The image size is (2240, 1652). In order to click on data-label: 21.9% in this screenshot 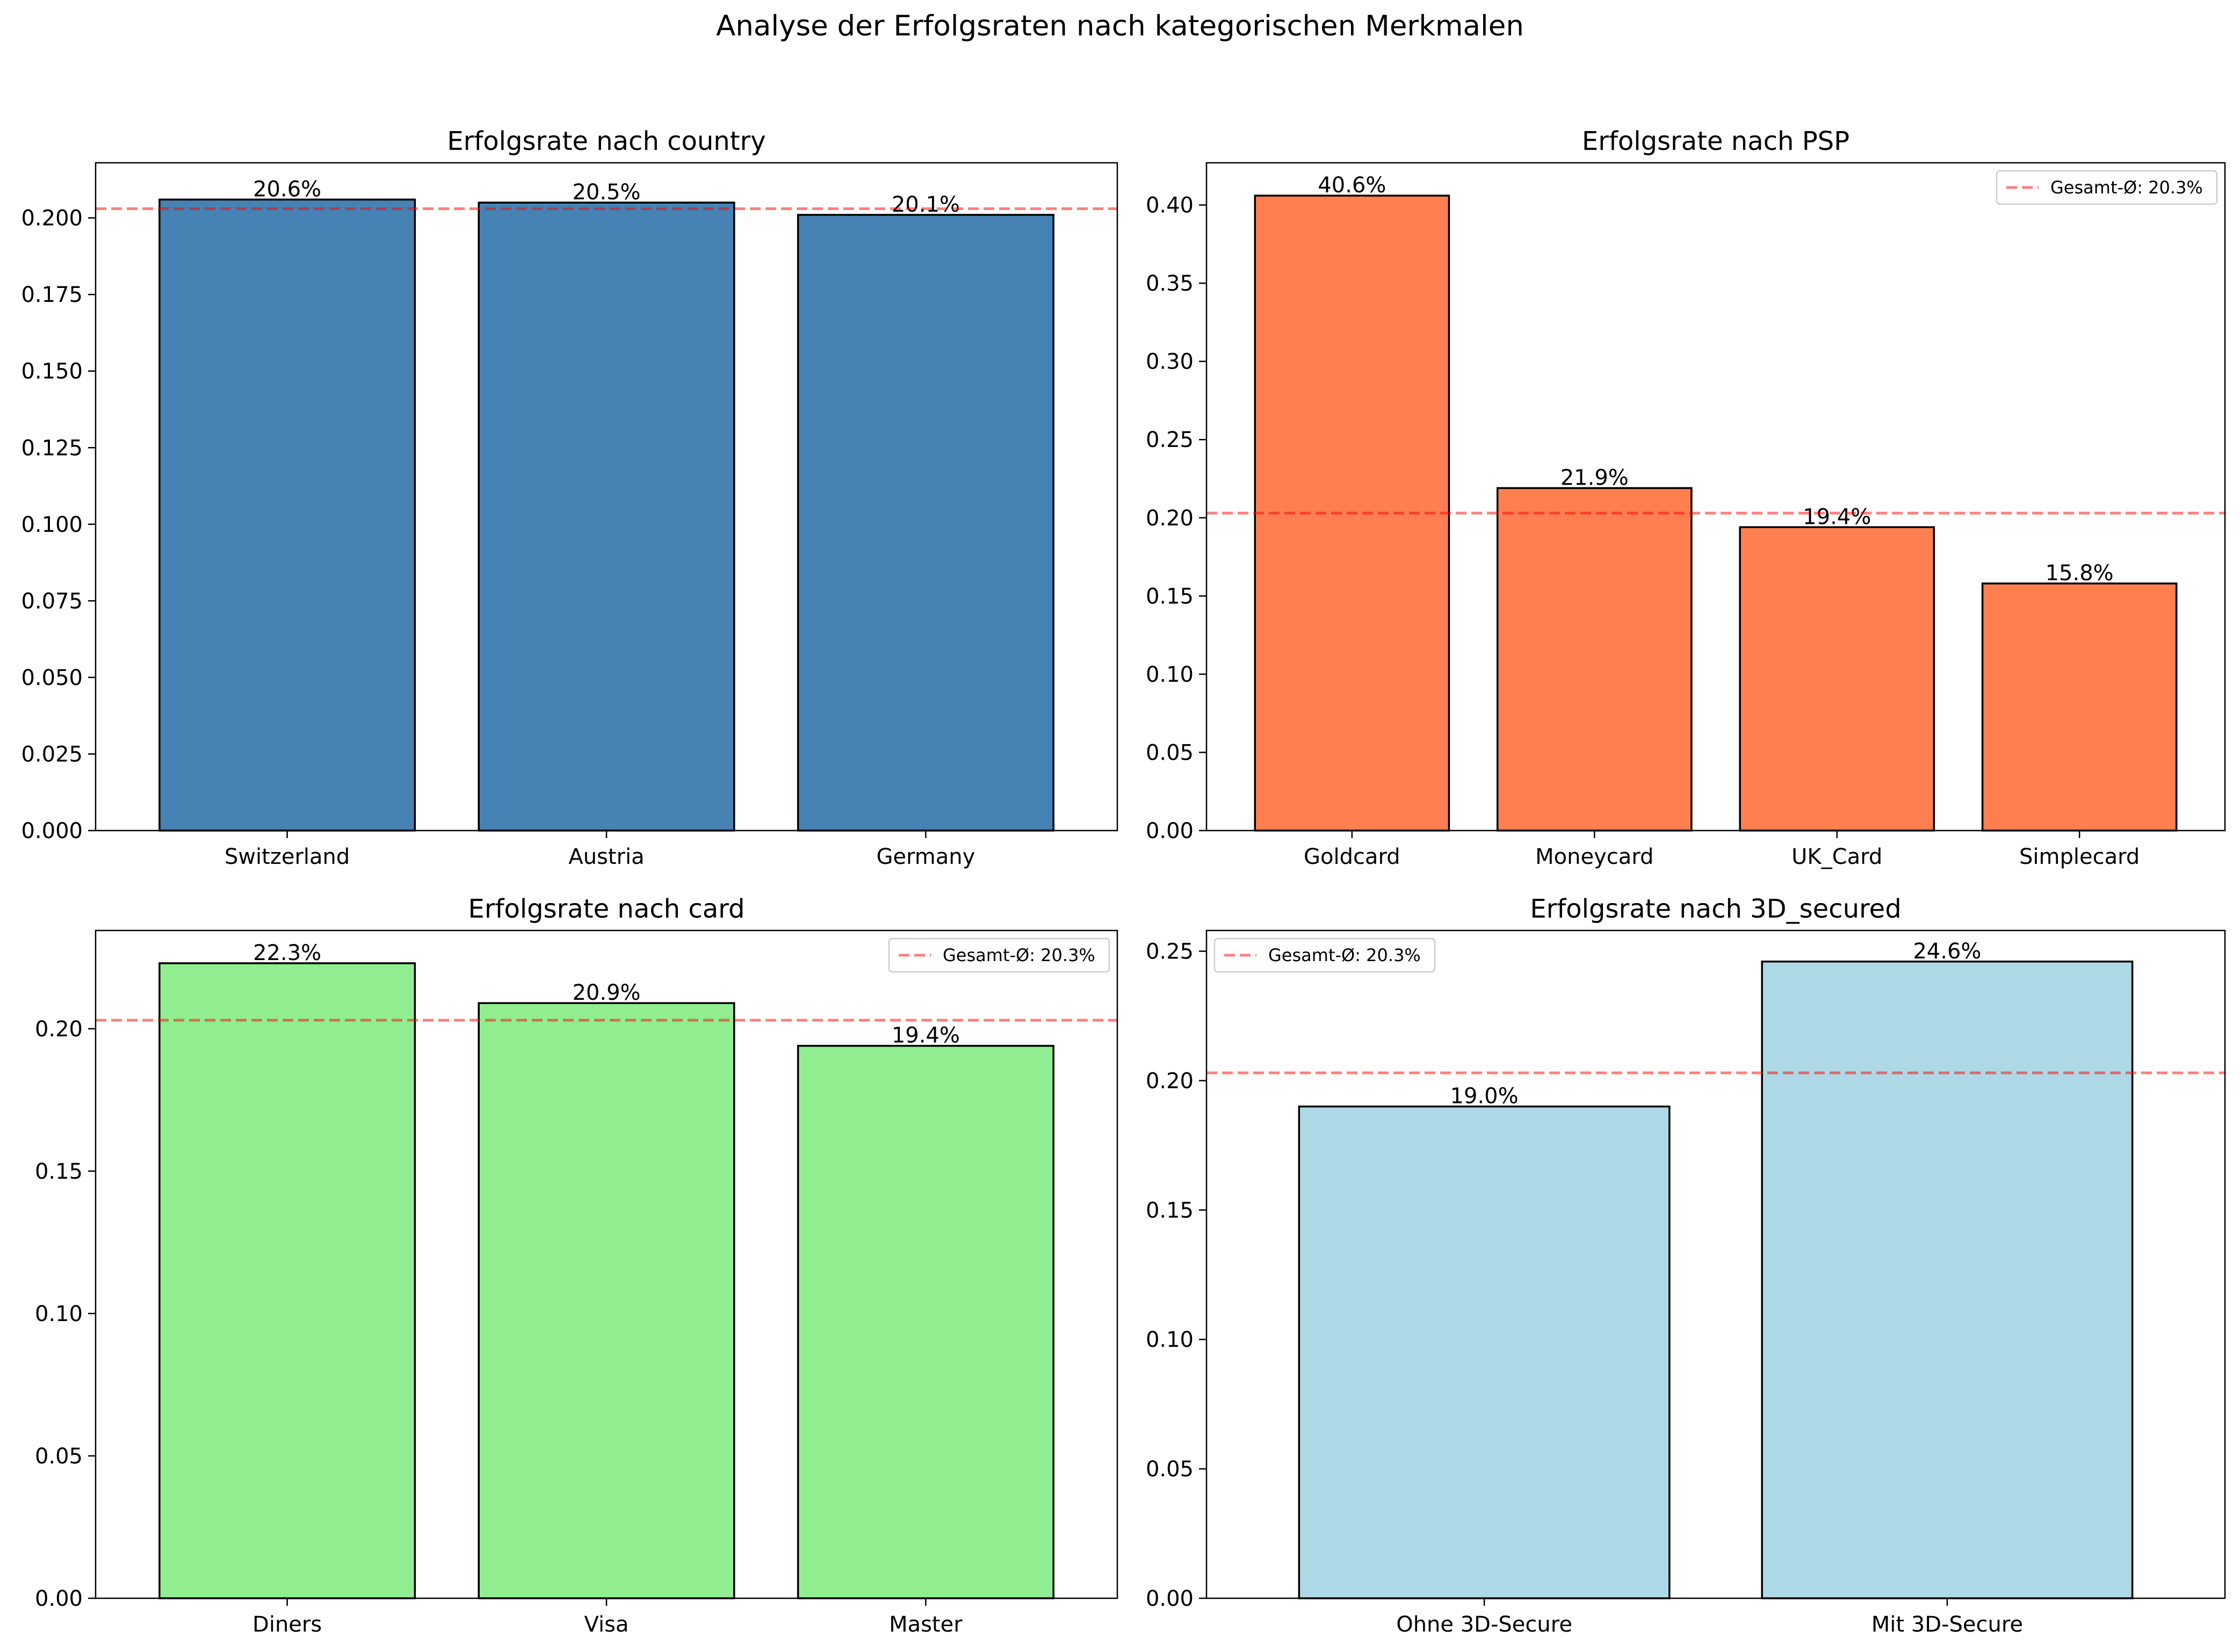, I will do `click(1594, 477)`.